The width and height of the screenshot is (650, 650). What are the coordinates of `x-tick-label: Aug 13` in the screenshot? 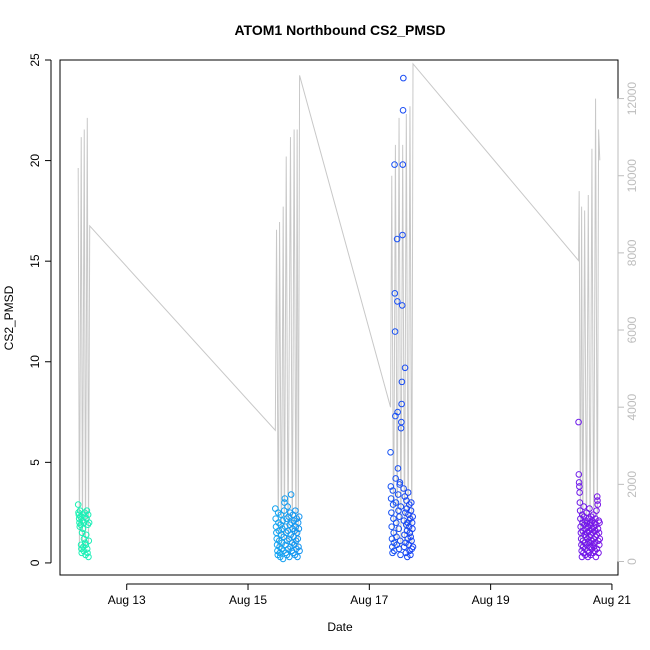 It's located at (127, 600).